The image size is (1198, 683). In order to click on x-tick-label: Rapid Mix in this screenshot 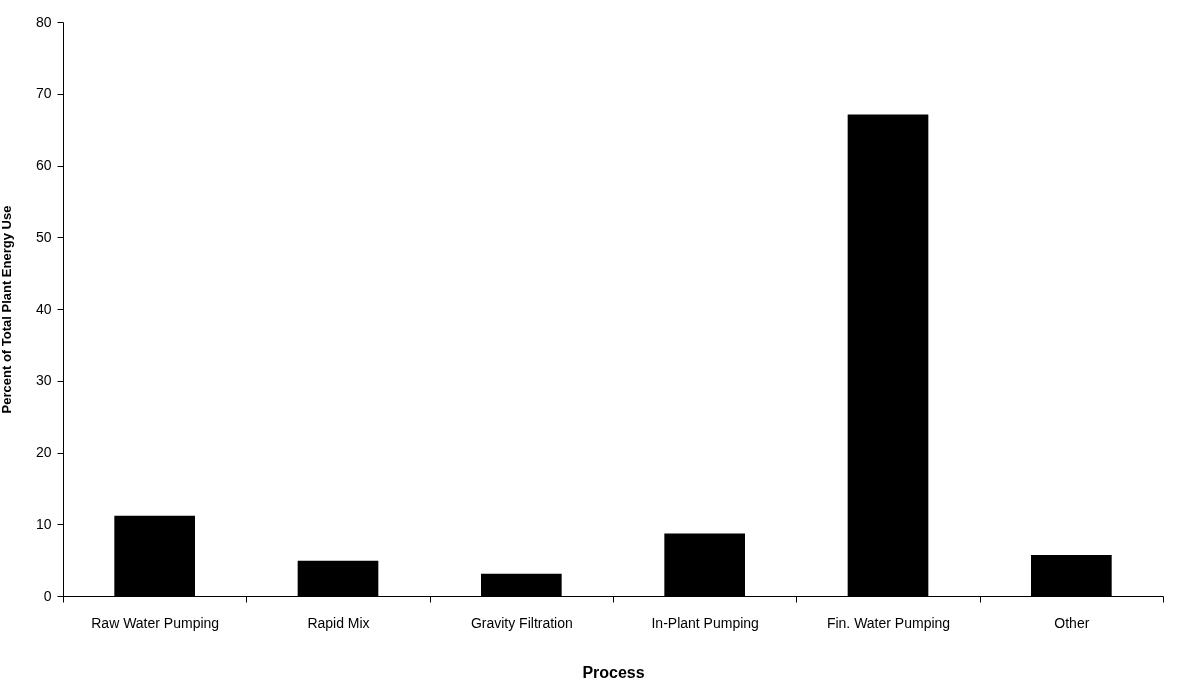, I will do `click(338, 622)`.